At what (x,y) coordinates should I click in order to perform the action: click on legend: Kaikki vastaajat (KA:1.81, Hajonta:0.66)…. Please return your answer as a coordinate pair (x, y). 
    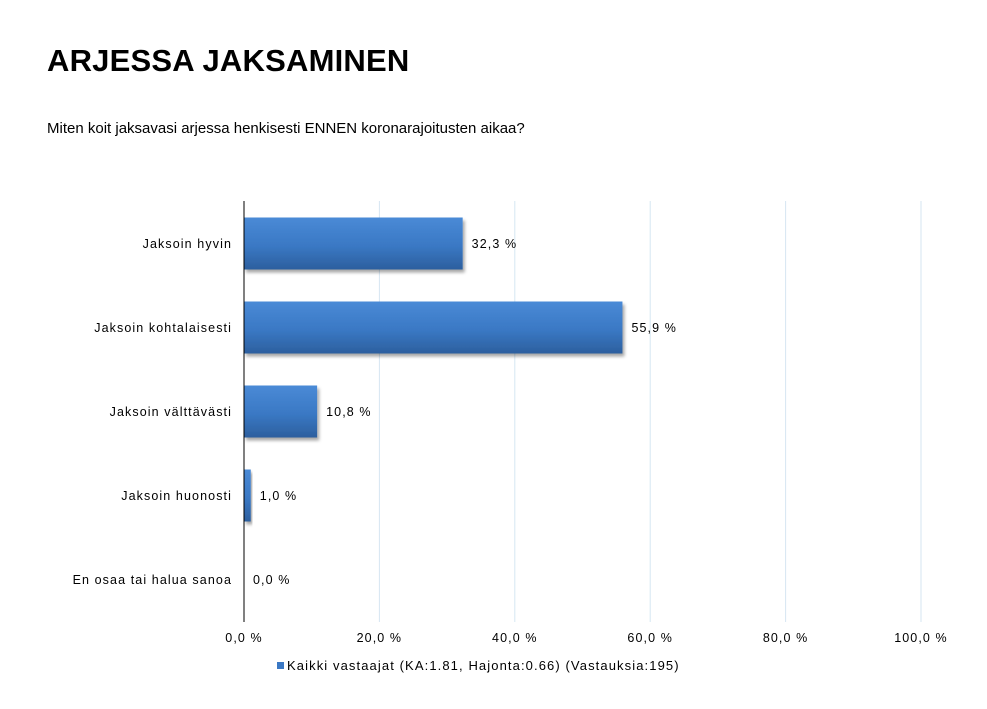
    Looking at the image, I should click on (478, 665).